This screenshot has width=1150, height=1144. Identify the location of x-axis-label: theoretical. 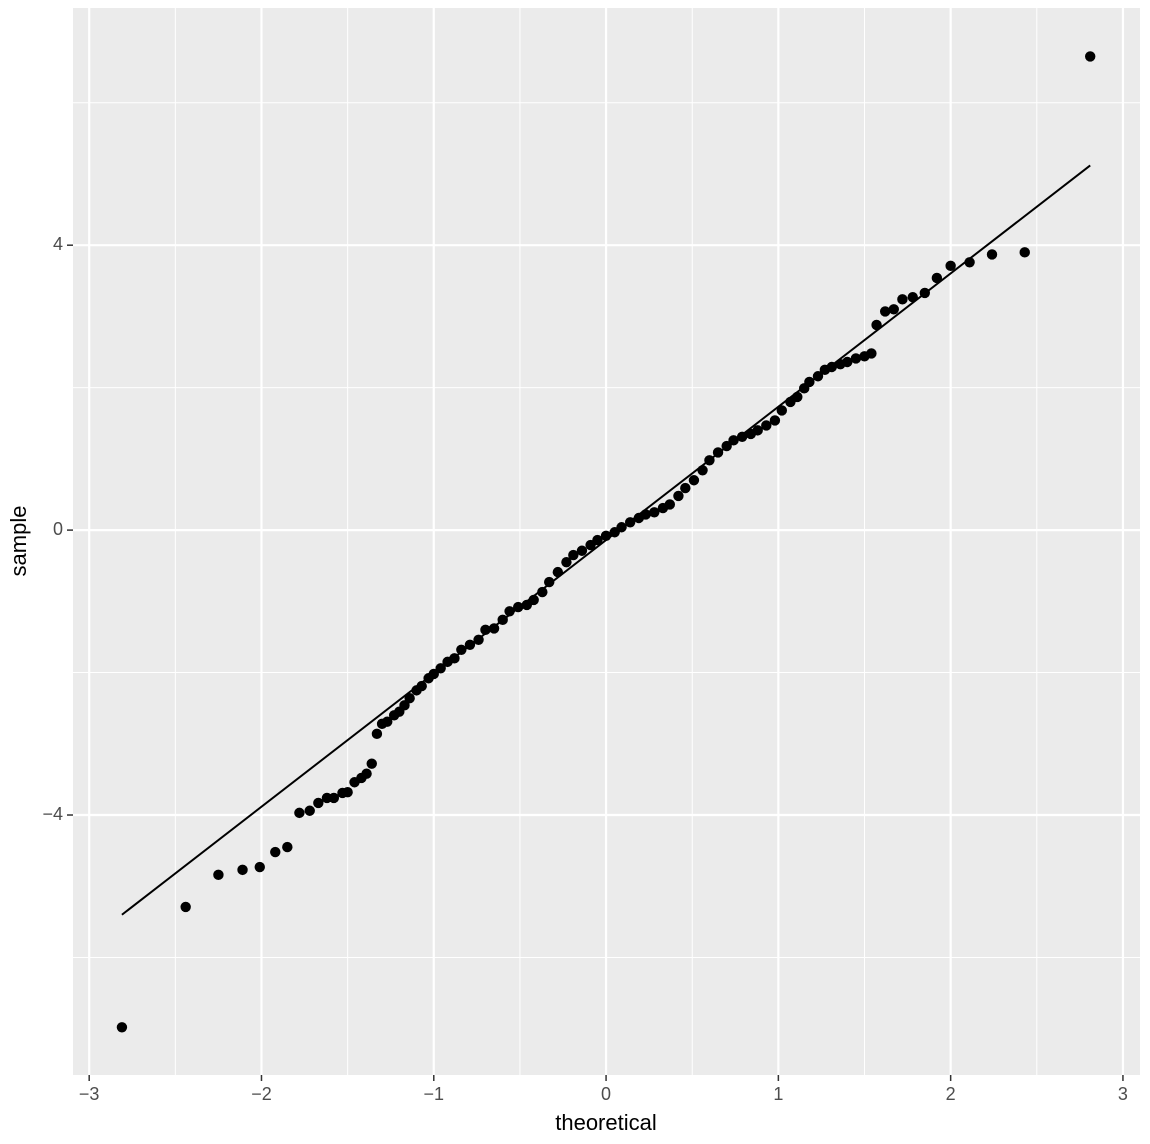
(606, 1122).